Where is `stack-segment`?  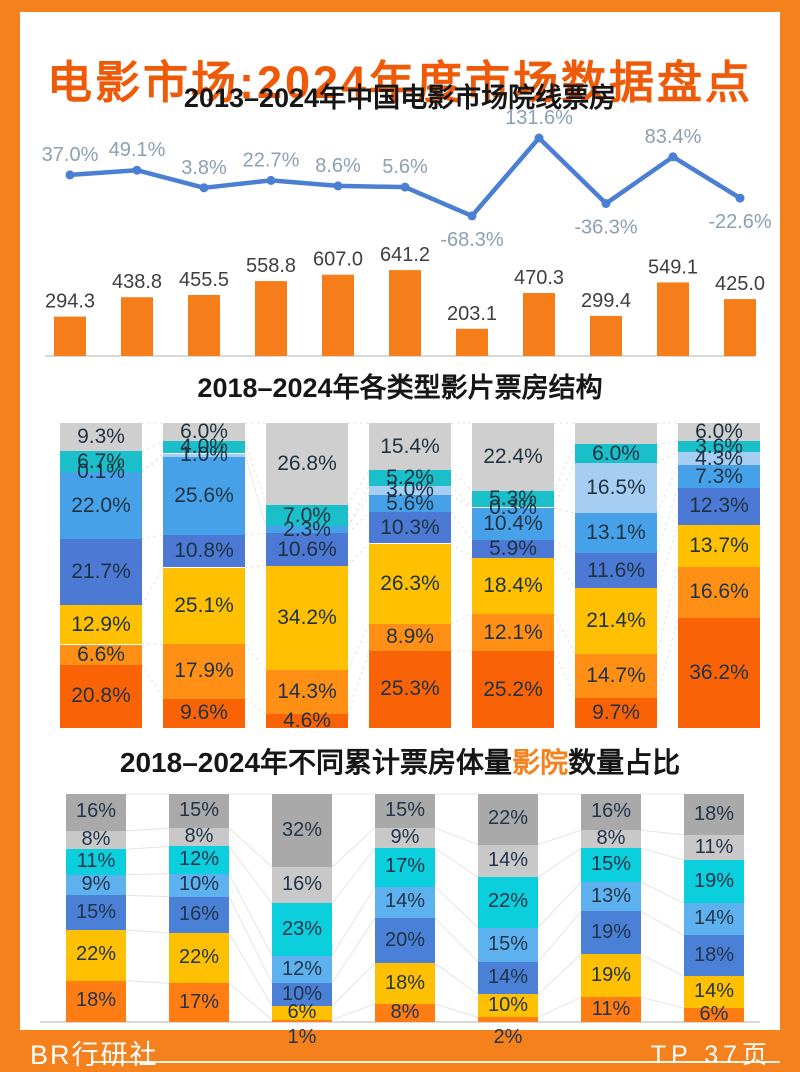 stack-segment is located at coordinates (508, 1019).